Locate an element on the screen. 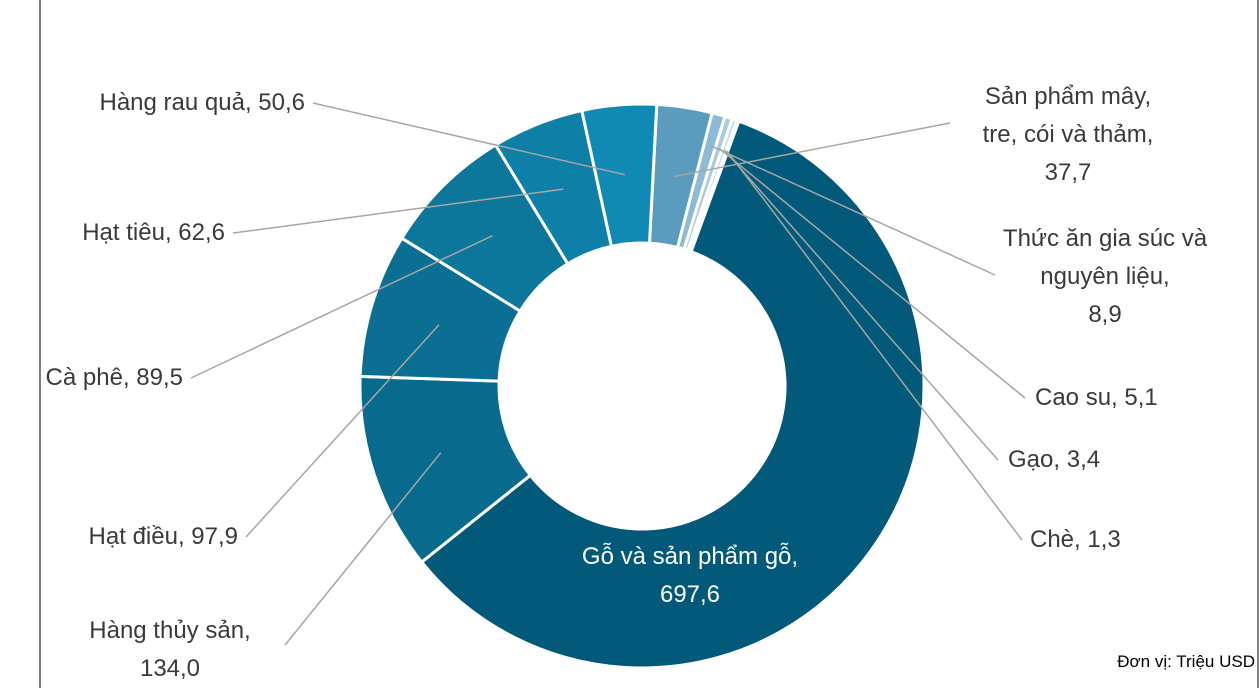 This screenshot has height=688, width=1259. slice-label: Thức ăn gia súc và nguyên liệu, 8,9 is located at coordinates (1105, 277).